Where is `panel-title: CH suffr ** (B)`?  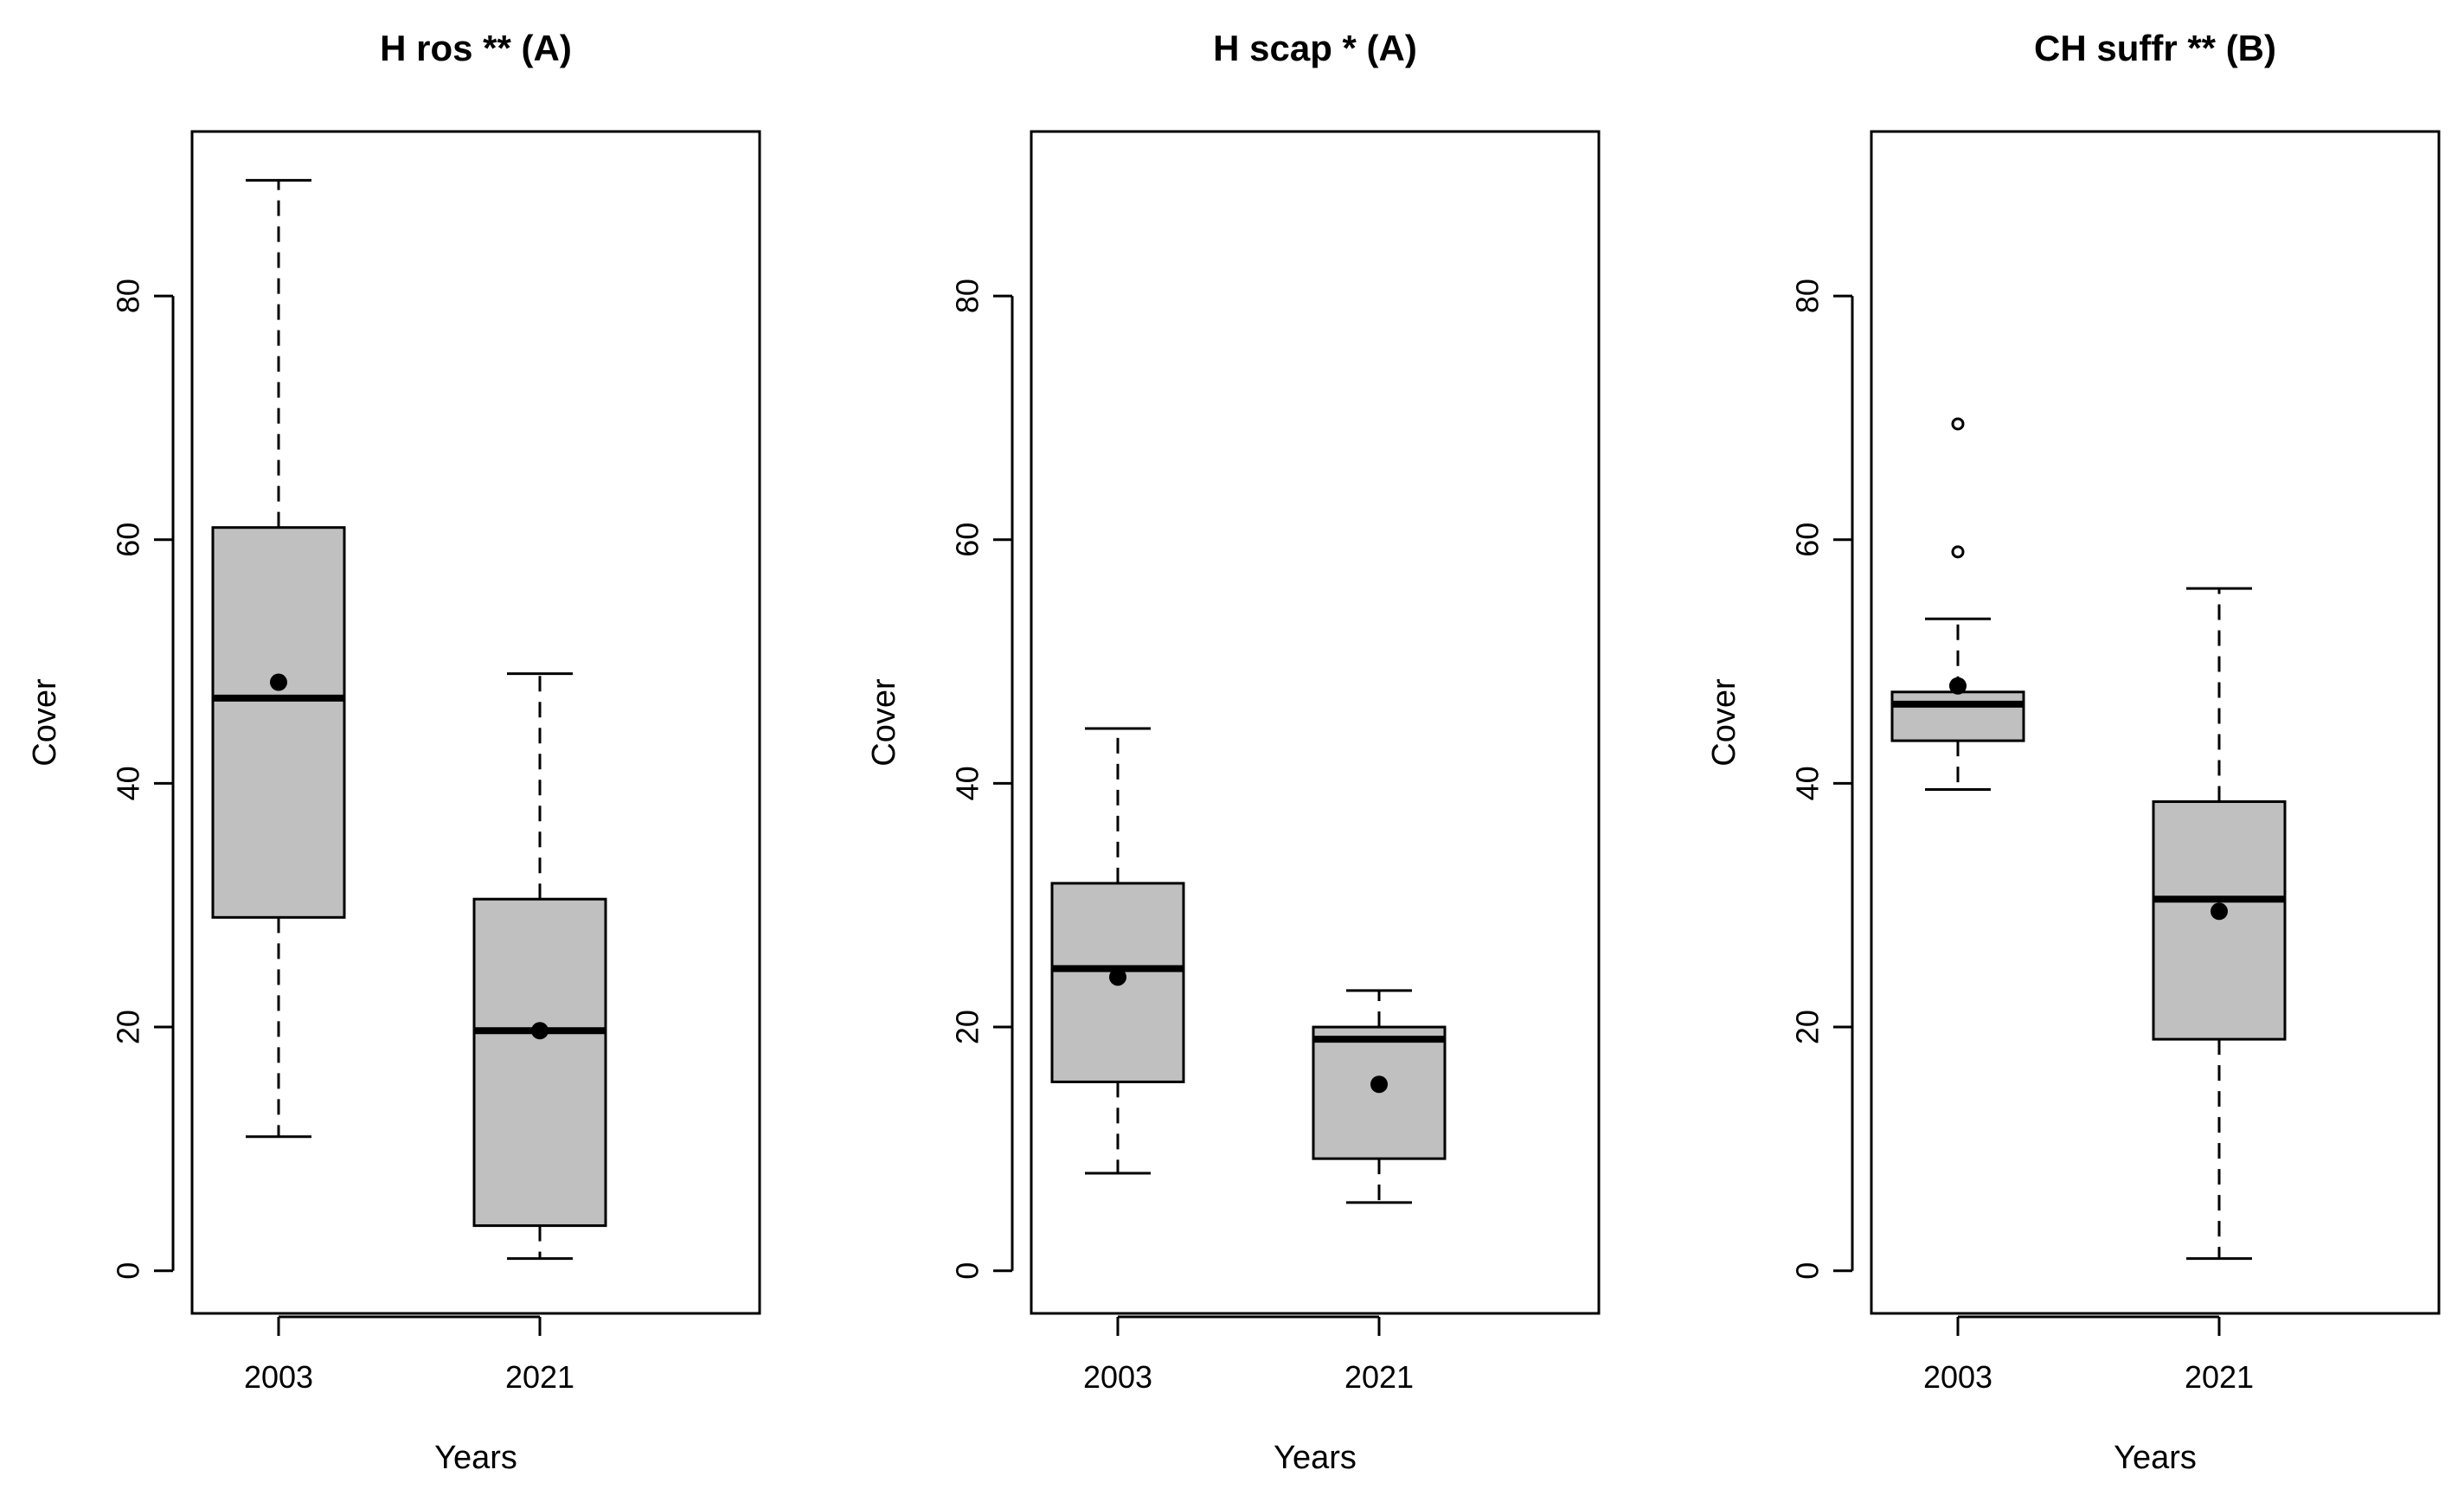 panel-title: CH suffr ** (B) is located at coordinates (2155, 48).